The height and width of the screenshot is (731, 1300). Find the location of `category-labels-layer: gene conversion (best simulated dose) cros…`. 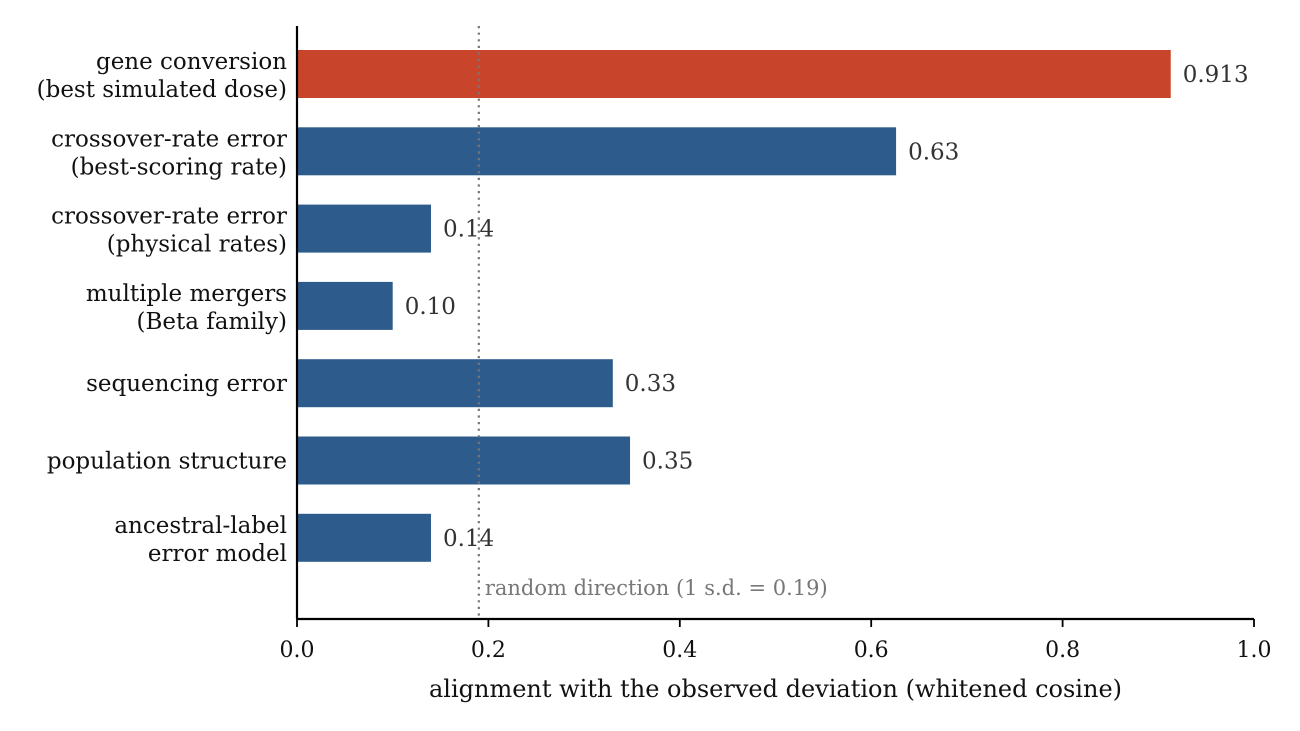

category-labels-layer: gene conversion (best simulated dose) cros… is located at coordinates (162, 308).